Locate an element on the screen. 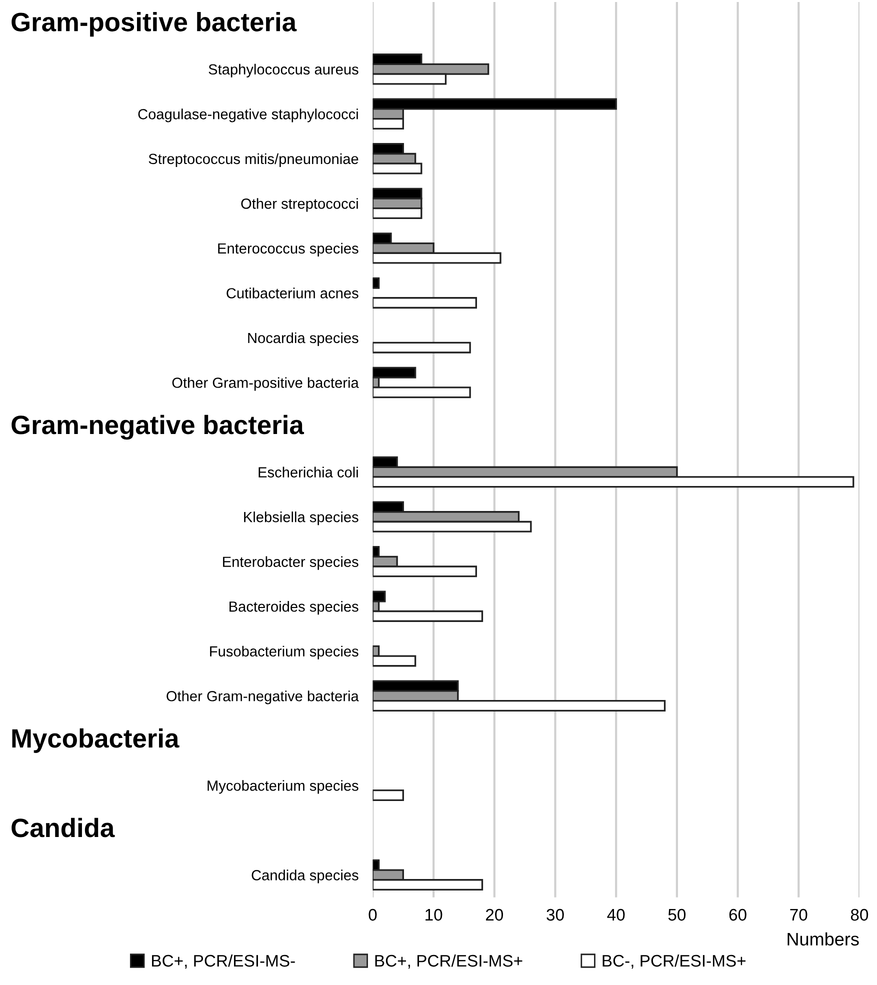 Image resolution: width=877 pixels, height=985 pixels. x-tick-label: 70 is located at coordinates (799, 914).